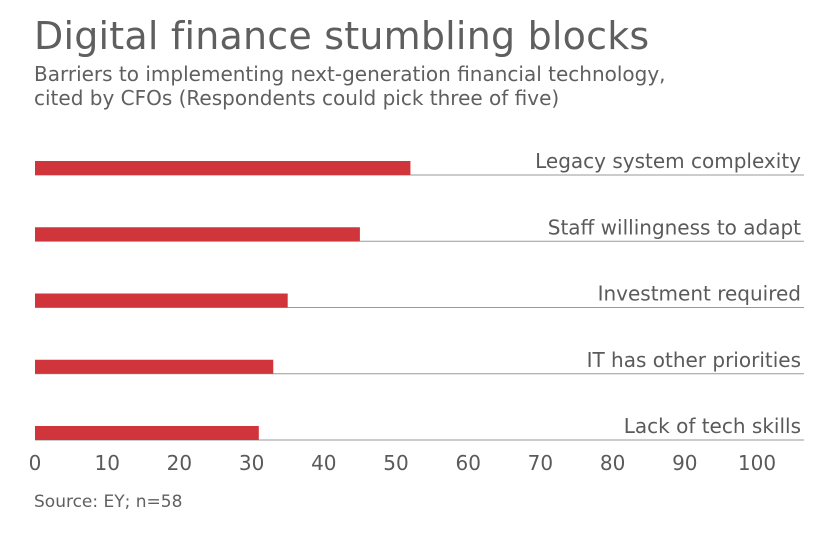  I want to click on x-tick-label-40: 40, so click(323, 463).